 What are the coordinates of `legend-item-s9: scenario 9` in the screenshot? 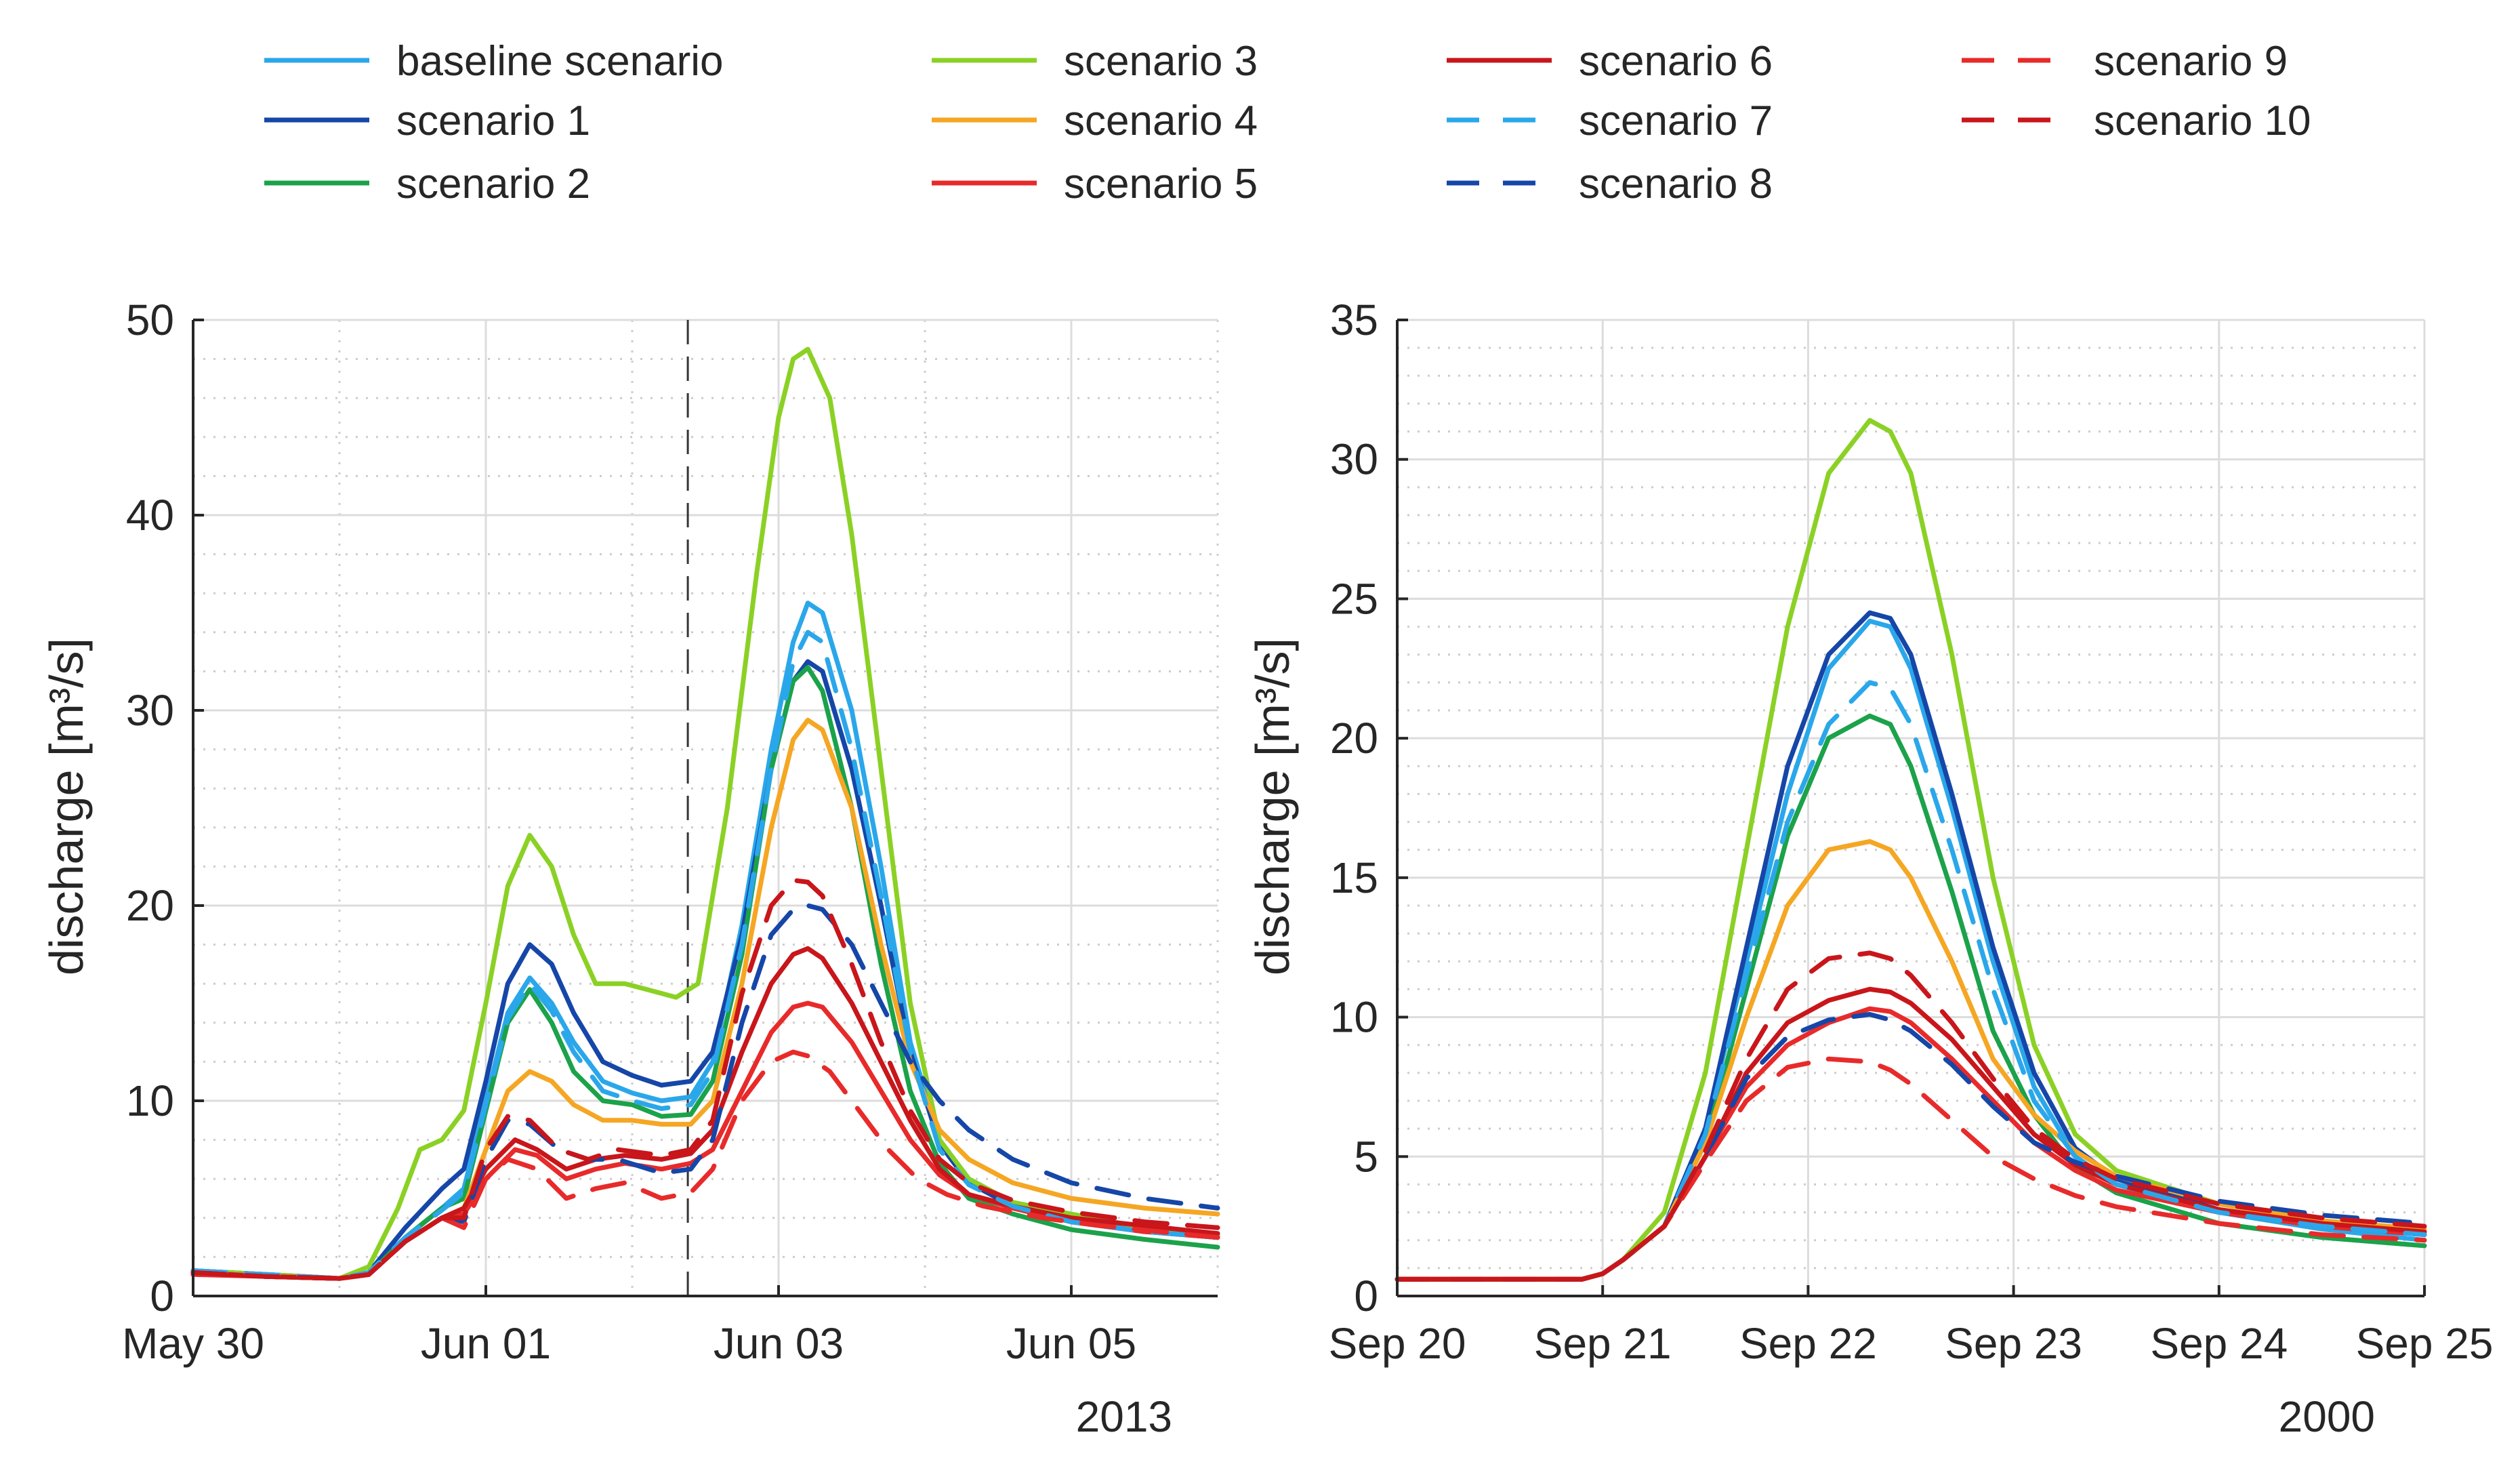 It's located at (2125, 61).